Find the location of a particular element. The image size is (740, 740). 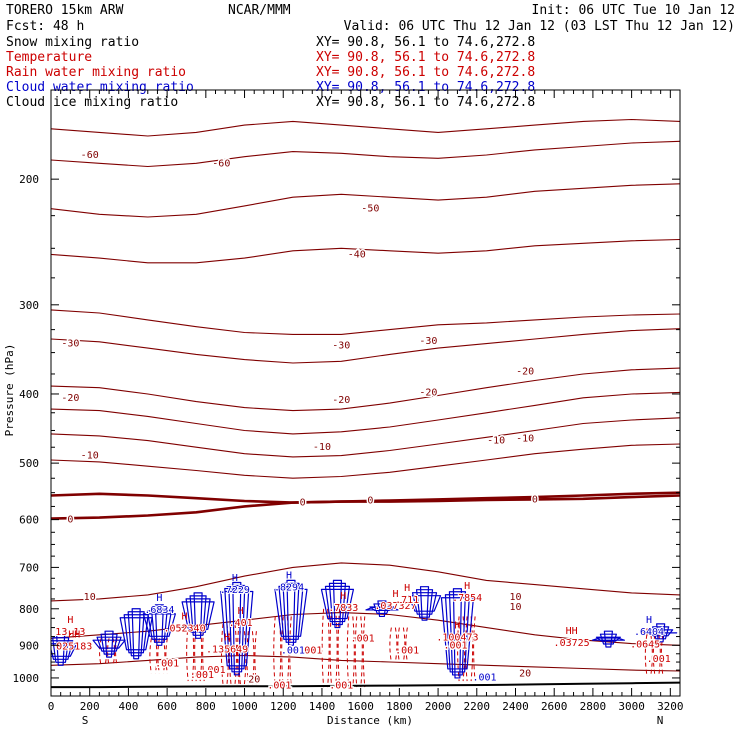

x-tick-label: 3200 is located at coordinates (670, 706).